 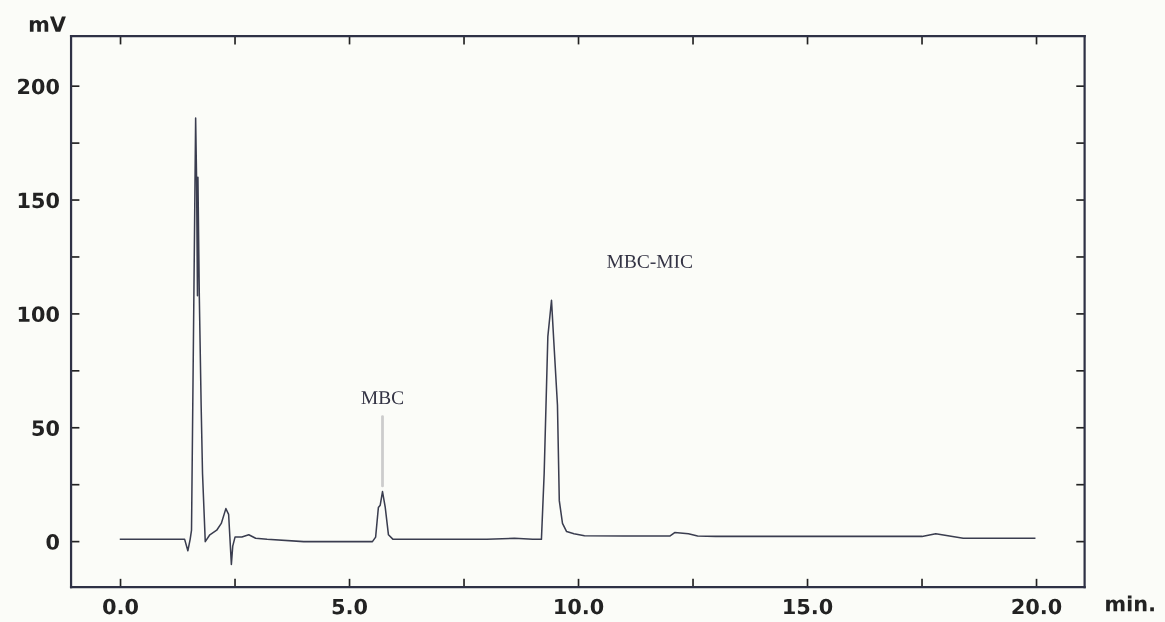 I want to click on annotation: MBC, so click(x=382, y=398).